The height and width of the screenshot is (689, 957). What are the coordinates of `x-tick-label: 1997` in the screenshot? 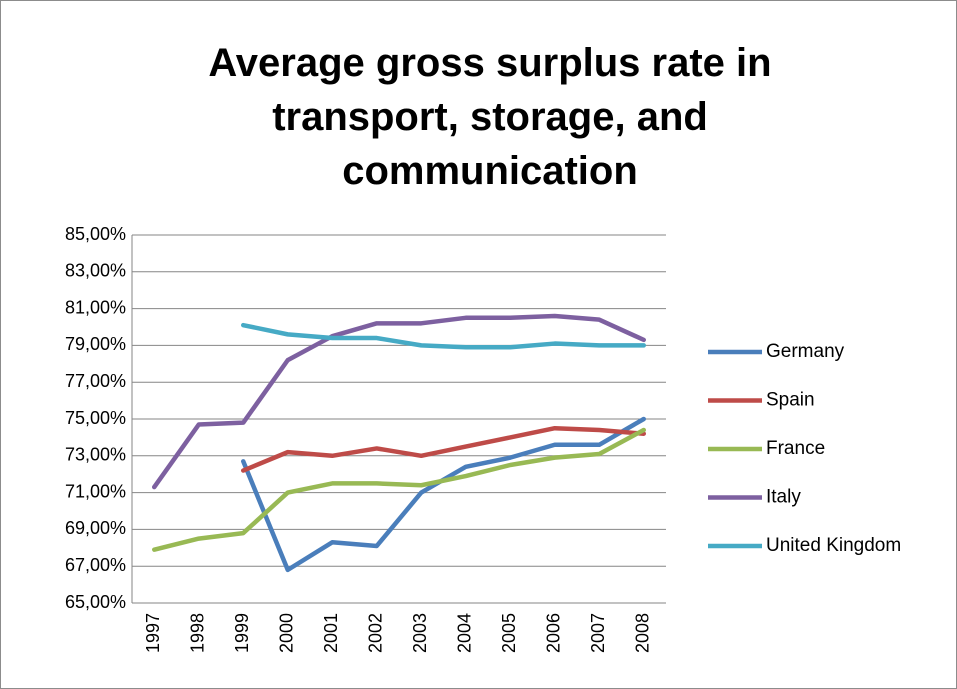 It's located at (153, 633).